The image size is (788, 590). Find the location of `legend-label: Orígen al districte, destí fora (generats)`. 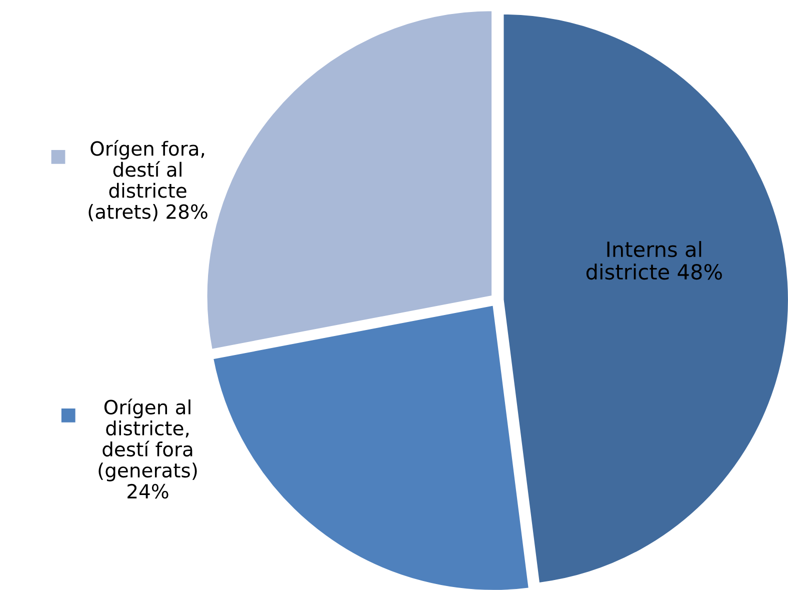

legend-label: Orígen al districte, destí fora (generats) is located at coordinates (147, 440).